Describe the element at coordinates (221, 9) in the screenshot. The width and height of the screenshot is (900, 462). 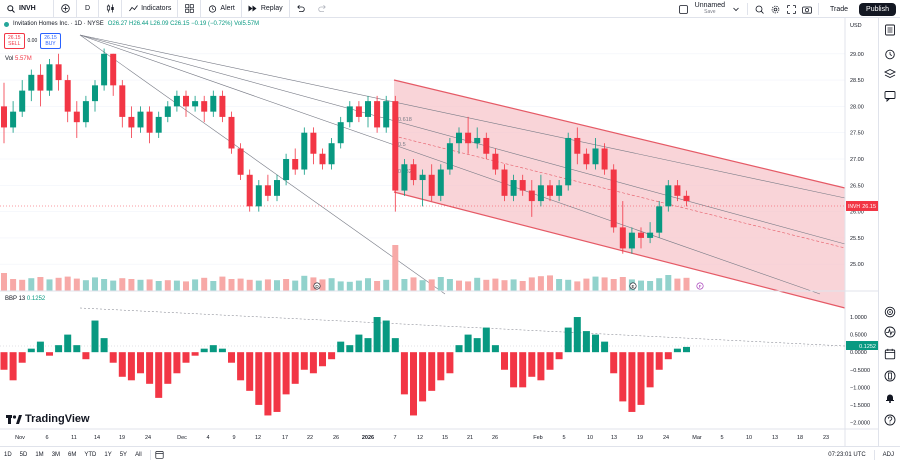
I see `alert-button: Alert` at that location.